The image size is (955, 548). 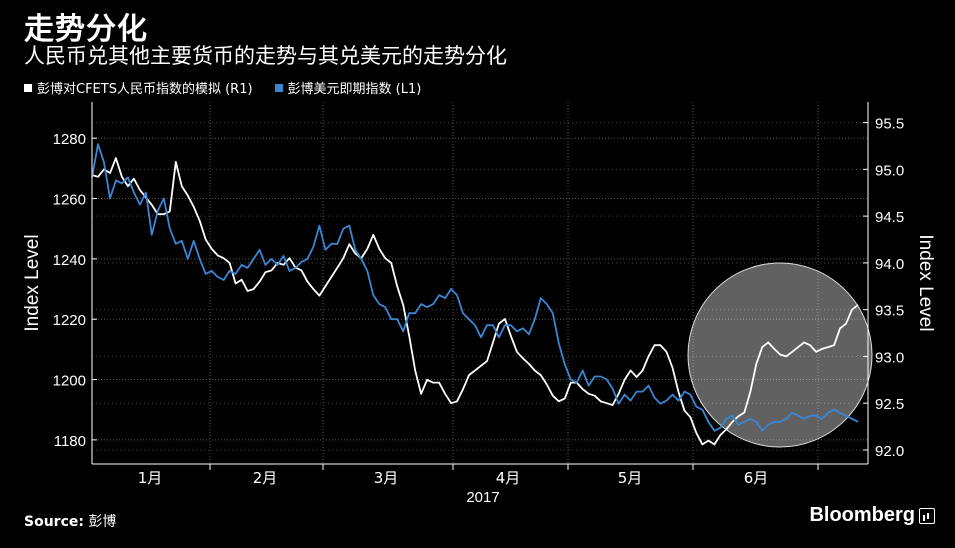 What do you see at coordinates (889, 124) in the screenshot?
I see `right-tick-label: 95.5` at bounding box center [889, 124].